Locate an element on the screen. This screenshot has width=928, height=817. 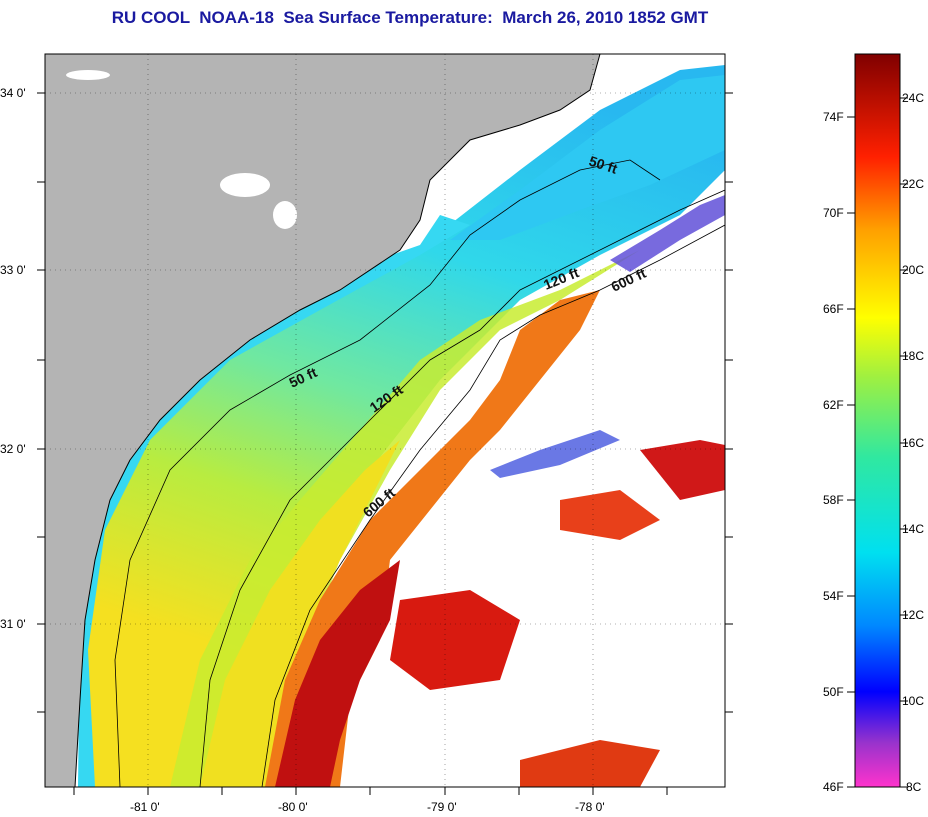
colorbar-f-74: 74F is located at coordinates (833, 117).